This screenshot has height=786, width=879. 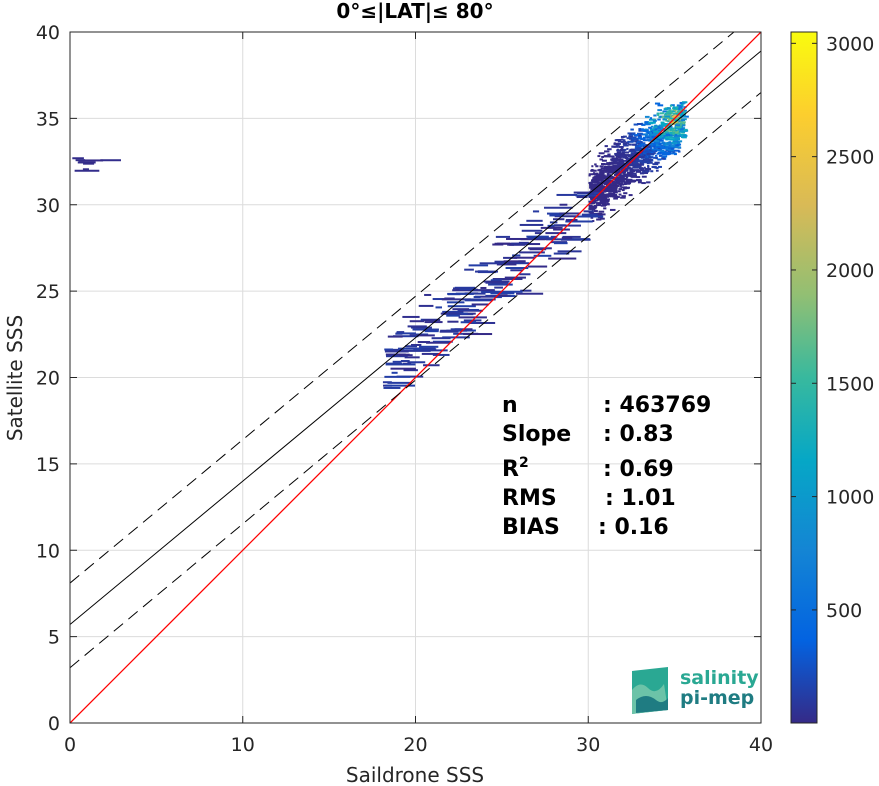 What do you see at coordinates (638, 434) in the screenshot?
I see `stat-slope-value: : 0.83` at bounding box center [638, 434].